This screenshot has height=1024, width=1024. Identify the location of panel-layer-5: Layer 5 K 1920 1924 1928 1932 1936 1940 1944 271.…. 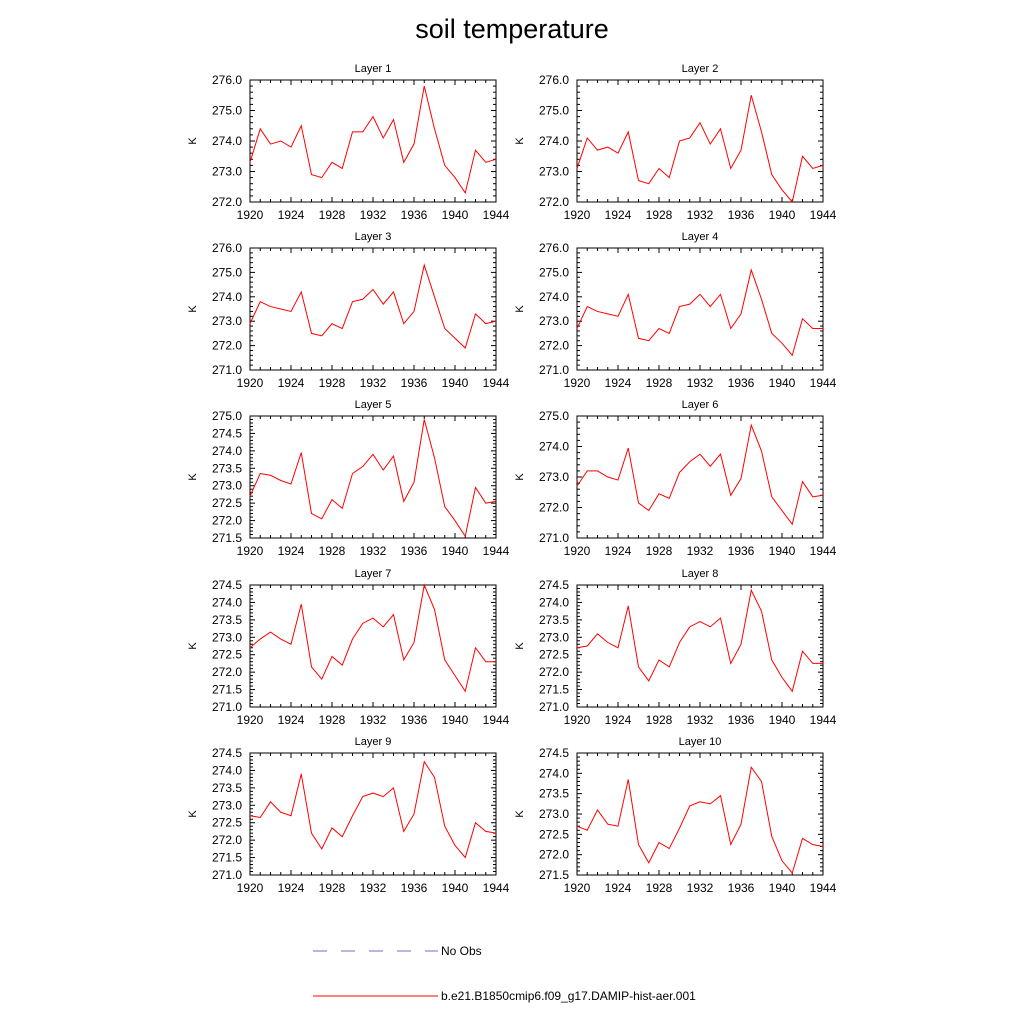
(348, 478).